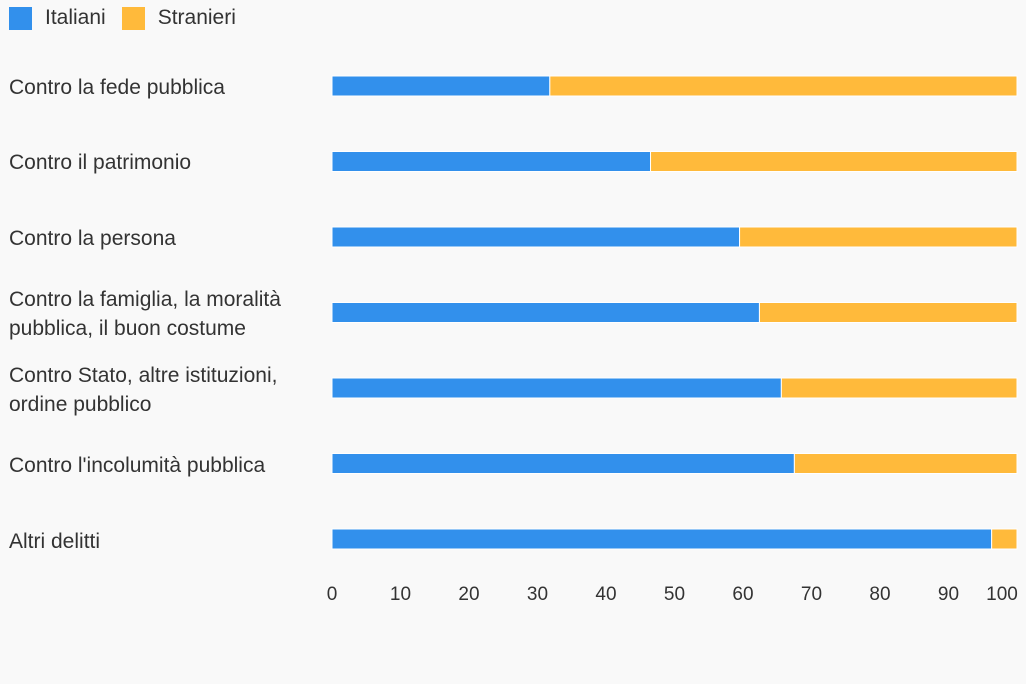 The height and width of the screenshot is (684, 1026). I want to click on legend-item-italiani: Italiani, so click(57, 18).